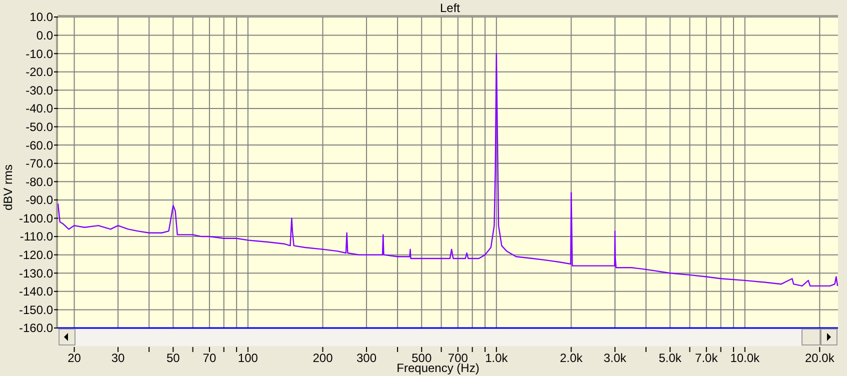 Image resolution: width=847 pixels, height=376 pixels. What do you see at coordinates (75, 358) in the screenshot?
I see `x-tick-label: 20` at bounding box center [75, 358].